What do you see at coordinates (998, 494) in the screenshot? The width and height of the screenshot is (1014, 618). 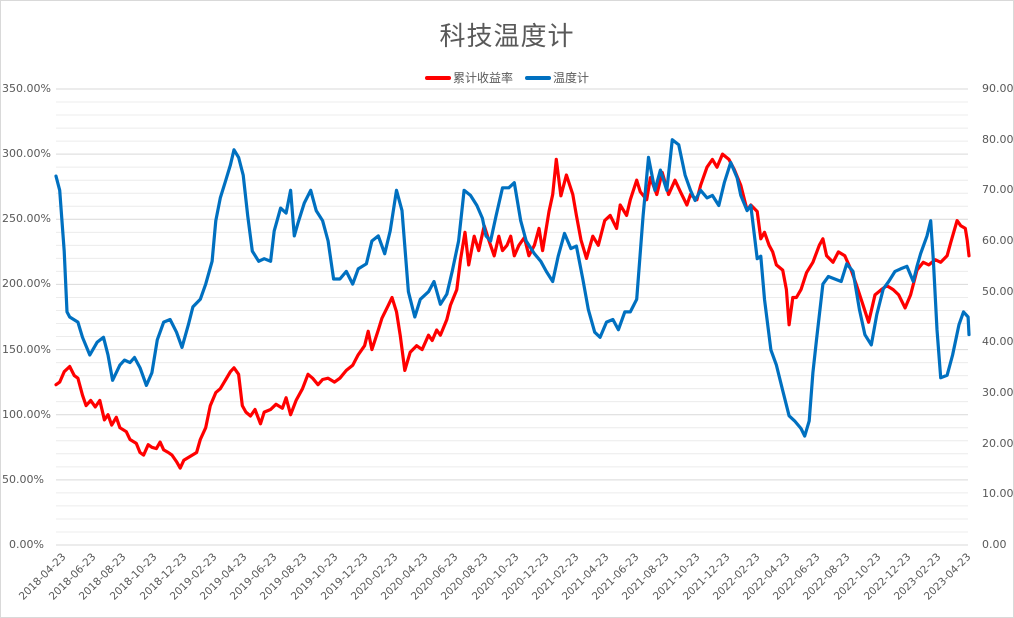 I see `right-axis-tick-label: 10.00` at bounding box center [998, 494].